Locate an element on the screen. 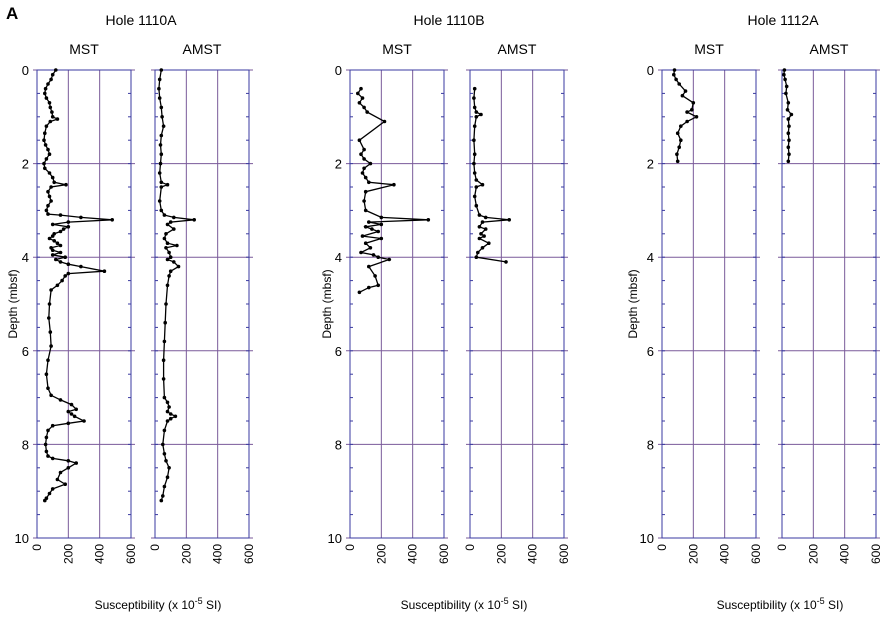  plot-mst: MST 0 200 400 600 is located at coordinates (709, 302).